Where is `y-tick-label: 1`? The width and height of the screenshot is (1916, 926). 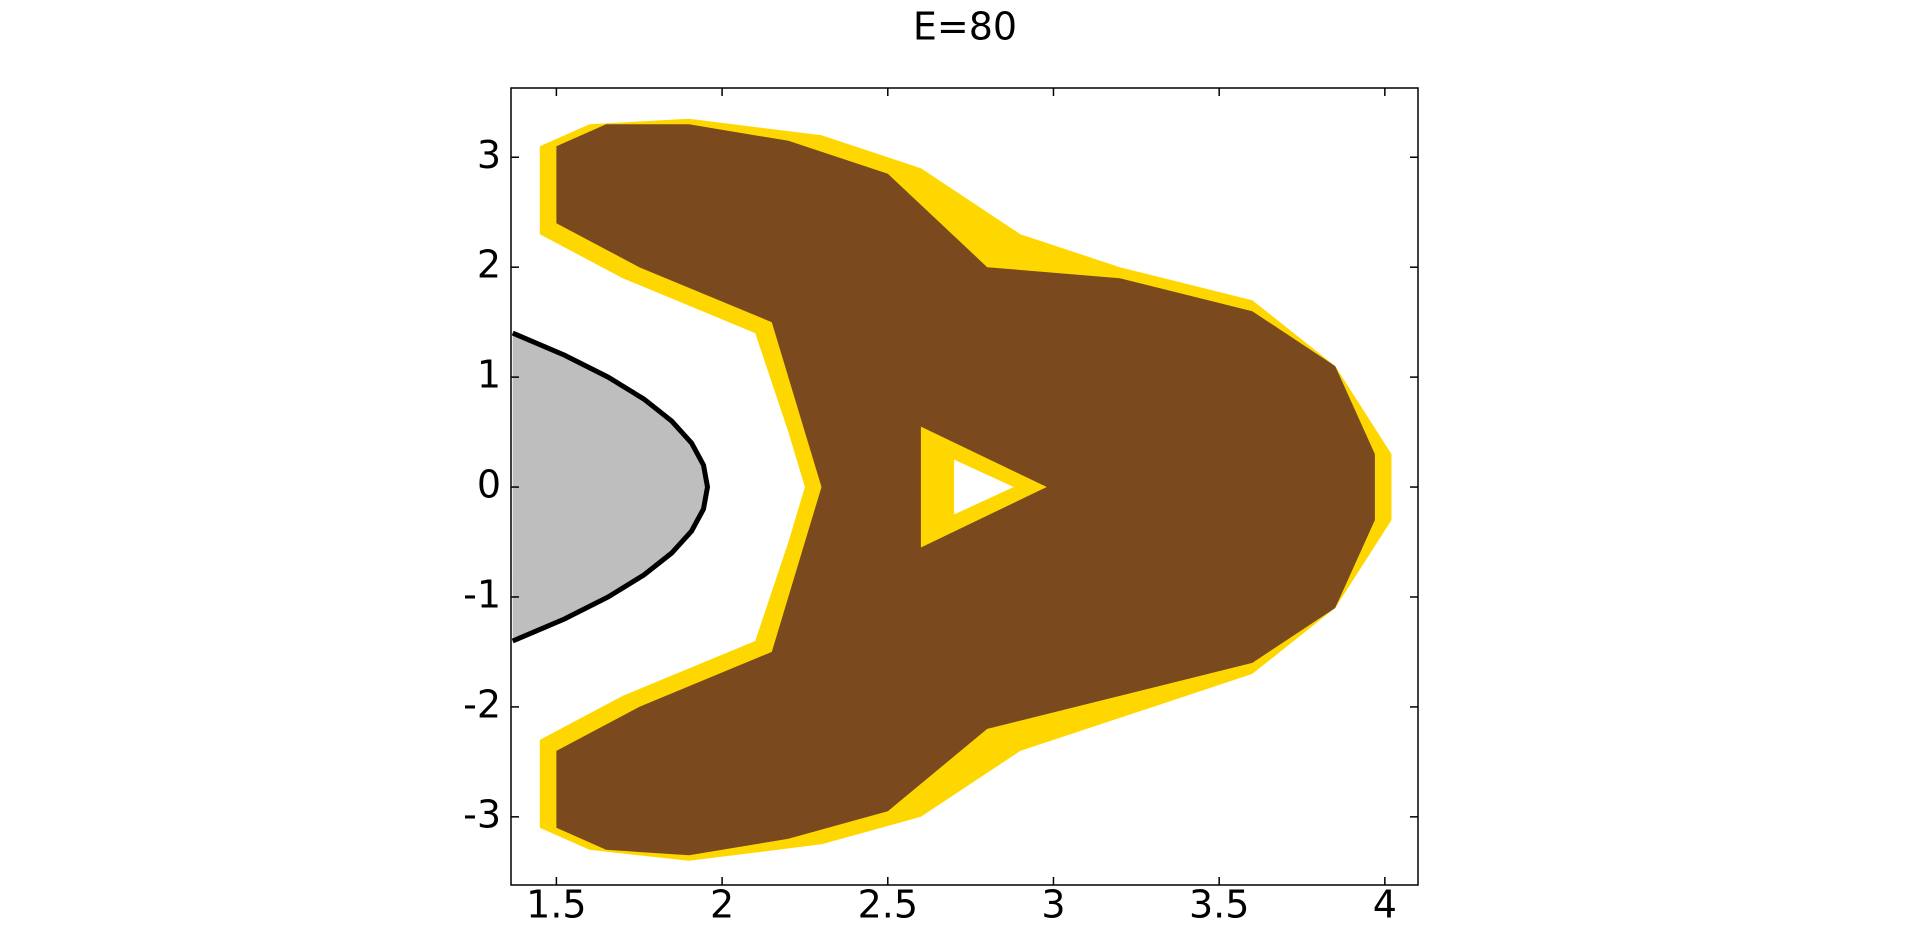
y-tick-label: 1 is located at coordinates (489, 375).